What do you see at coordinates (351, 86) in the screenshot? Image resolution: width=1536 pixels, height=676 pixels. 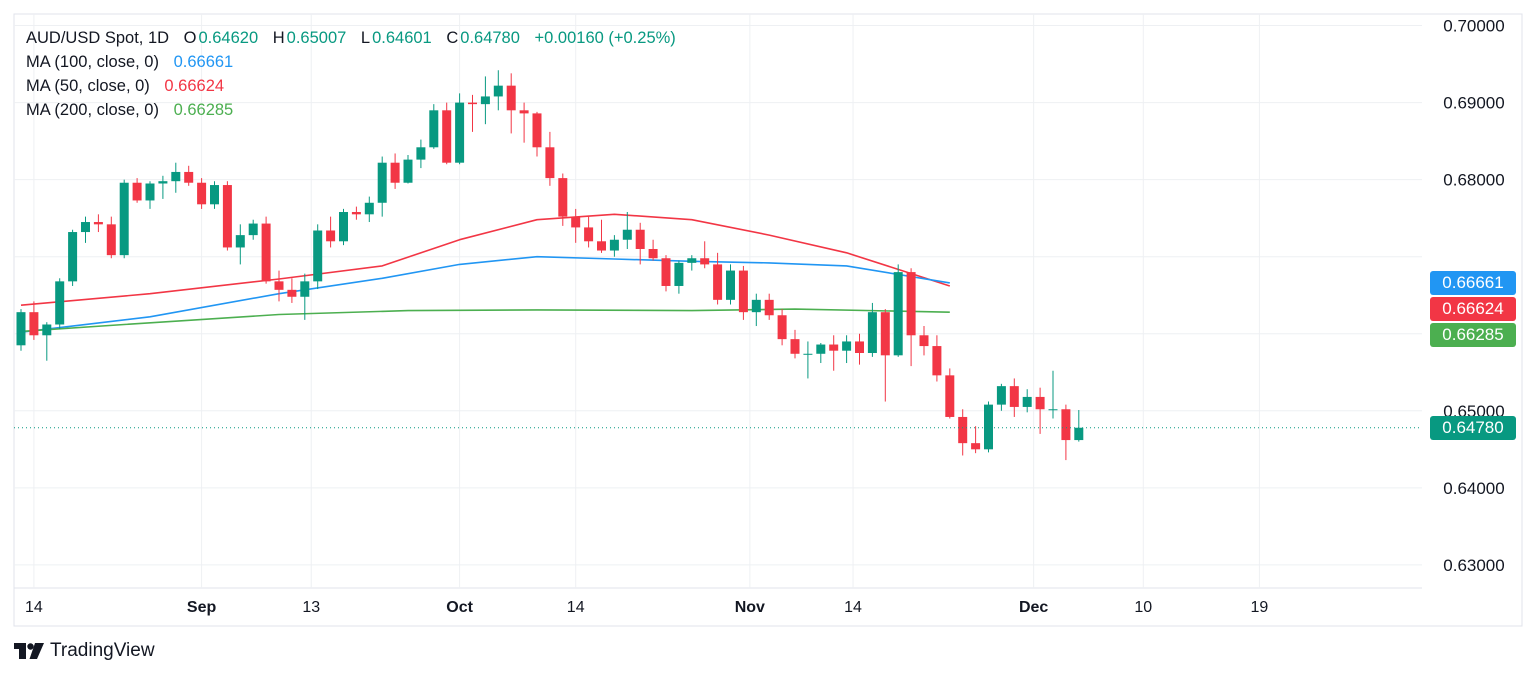 I see `ma50-legend-row: MA (50, close, 0) 0.66624` at bounding box center [351, 86].